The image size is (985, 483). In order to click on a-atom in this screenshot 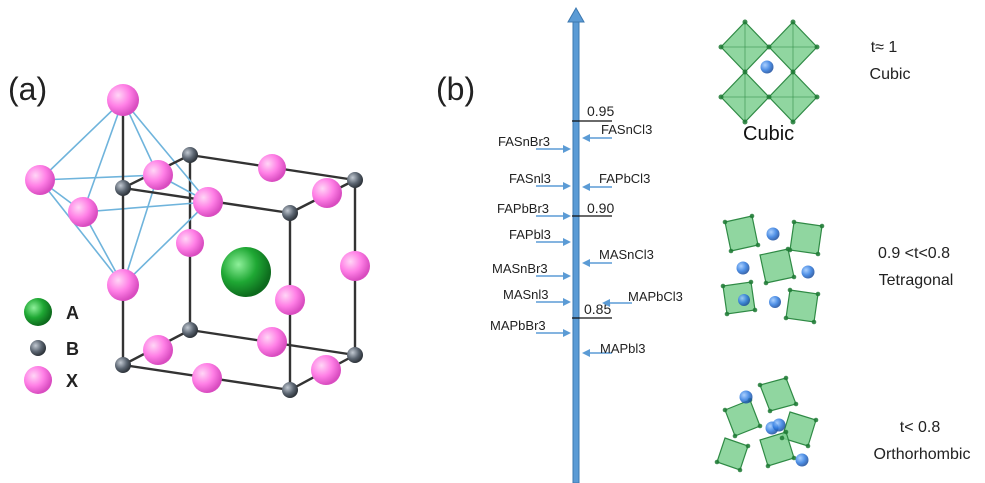, I will do `click(246, 272)`.